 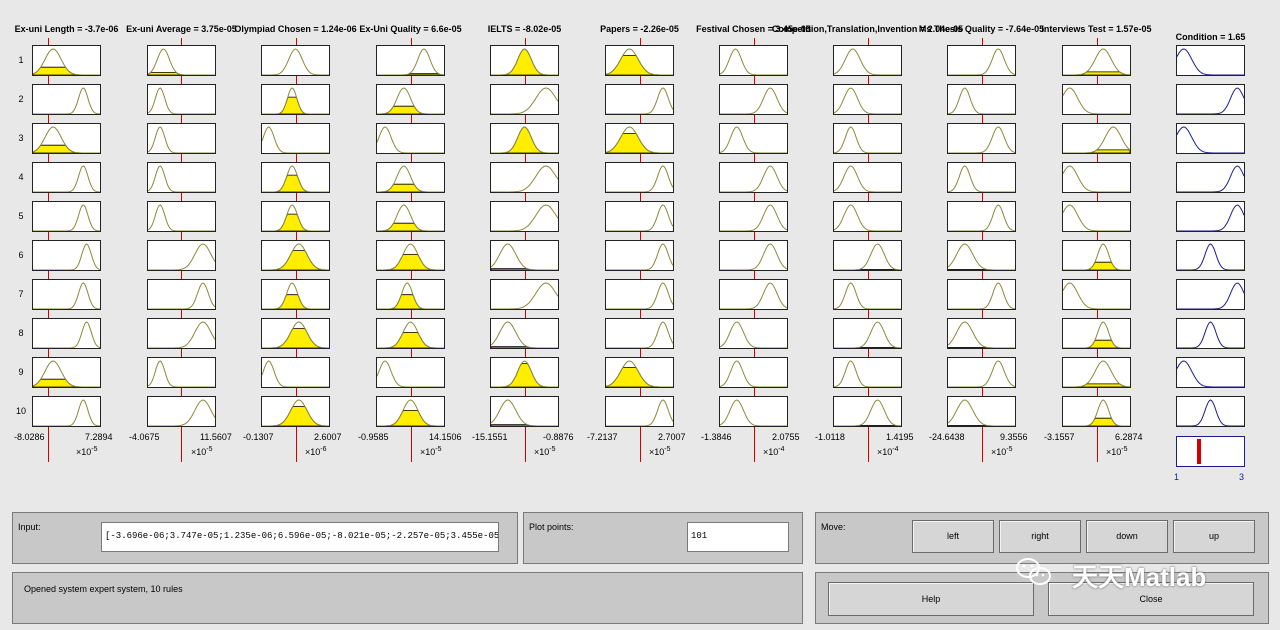 What do you see at coordinates (1040, 536) in the screenshot?
I see `move-right-button: right` at bounding box center [1040, 536].